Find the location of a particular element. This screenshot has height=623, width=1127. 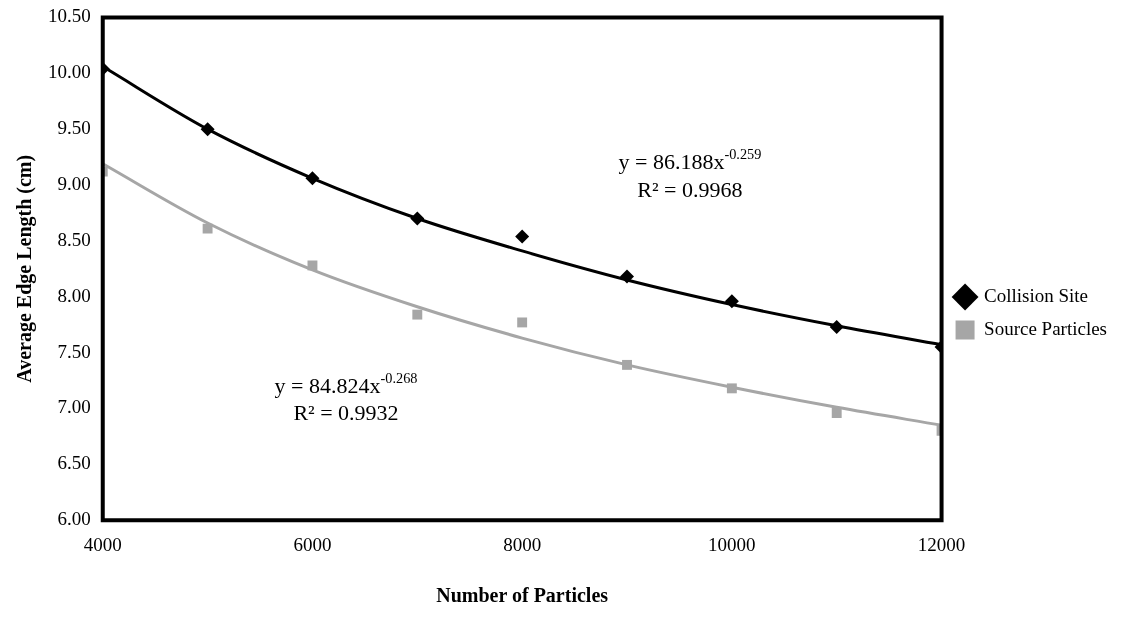

y-tick-label: 10.00 is located at coordinates (69, 72).